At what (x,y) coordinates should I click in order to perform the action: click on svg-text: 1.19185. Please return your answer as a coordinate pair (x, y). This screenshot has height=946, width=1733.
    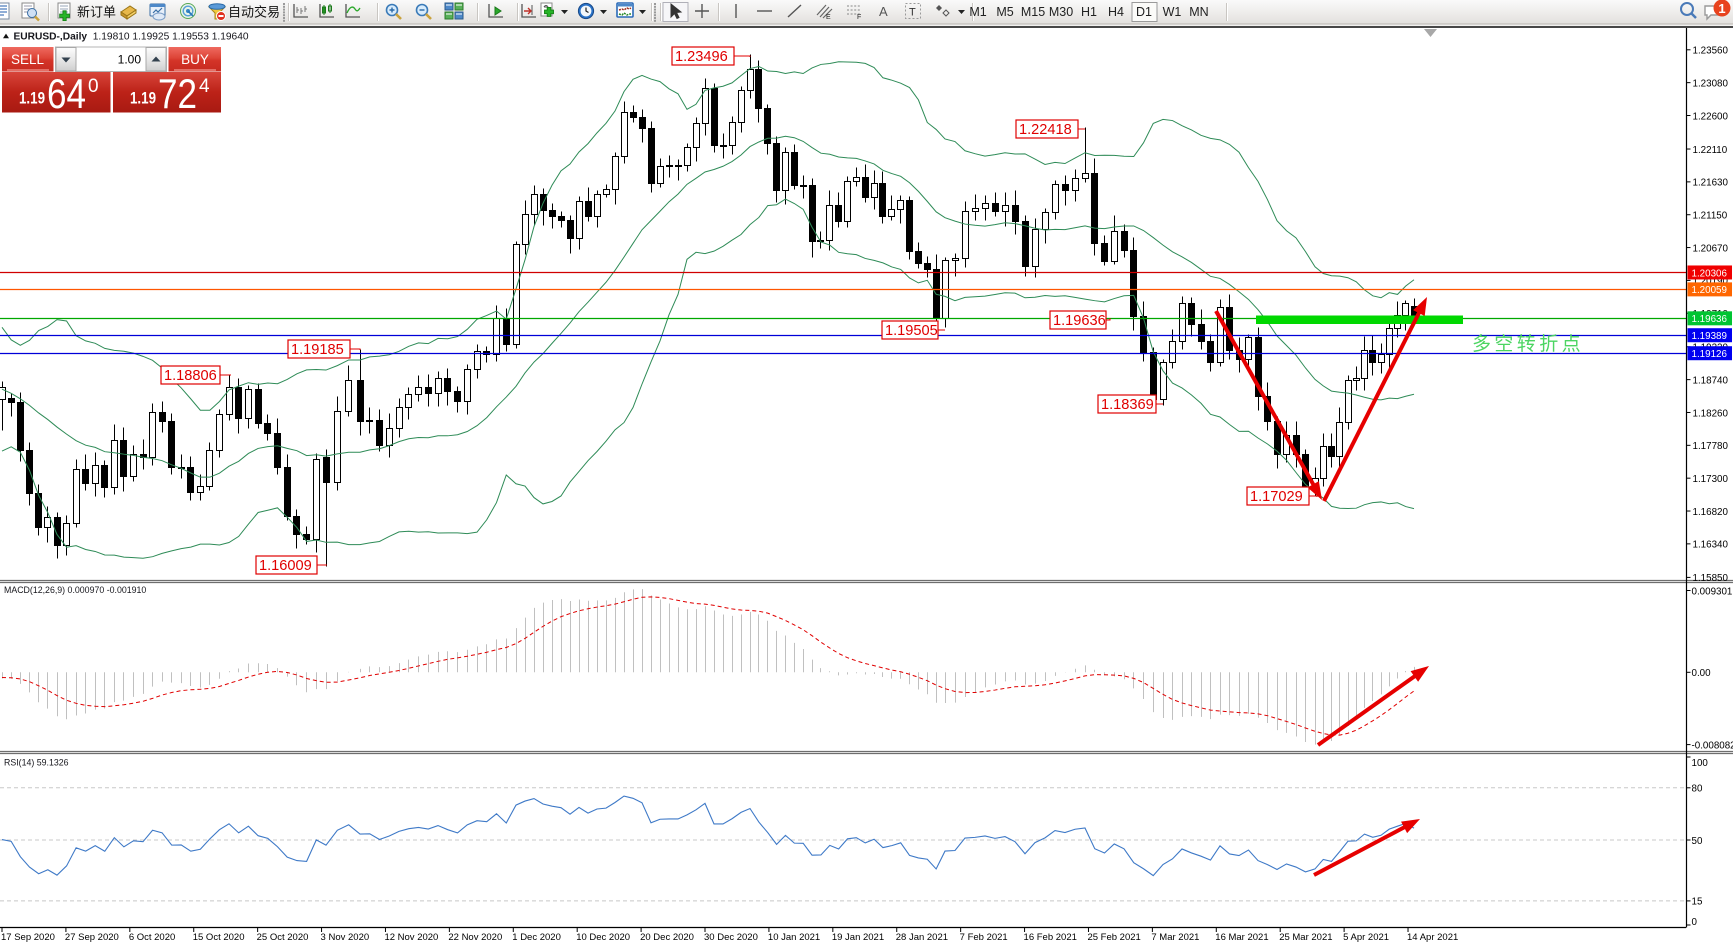
    Looking at the image, I should click on (317, 350).